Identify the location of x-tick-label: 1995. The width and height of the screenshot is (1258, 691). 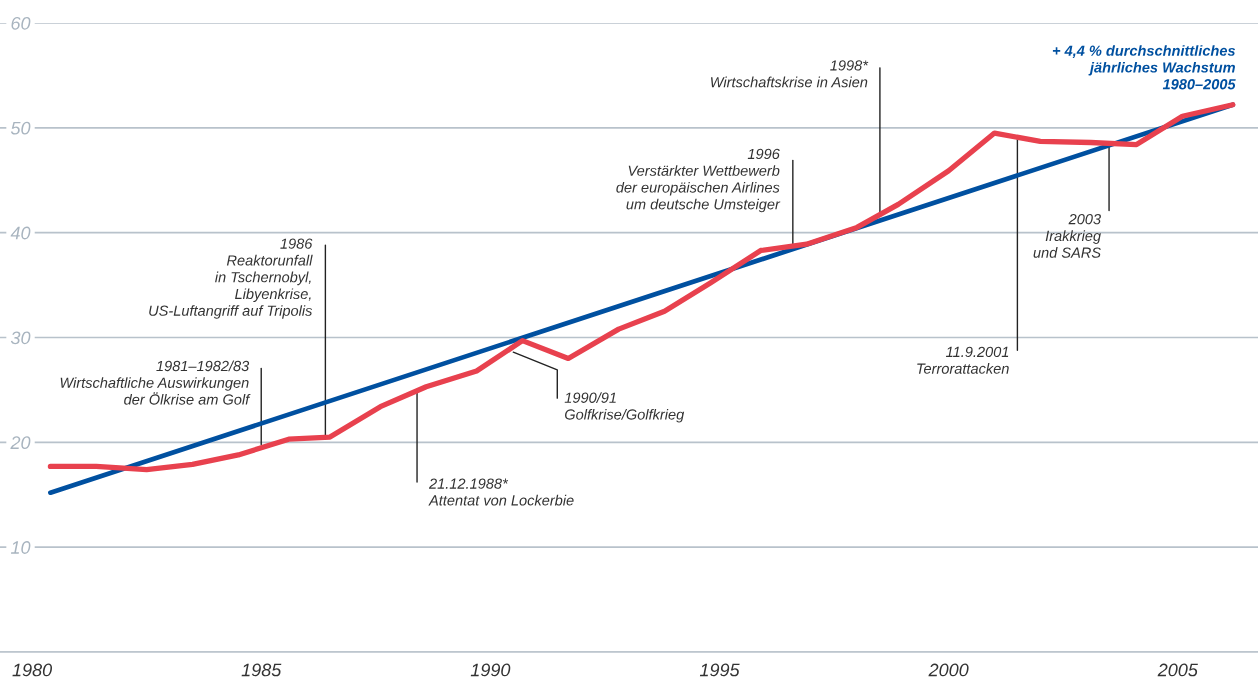
(719, 670).